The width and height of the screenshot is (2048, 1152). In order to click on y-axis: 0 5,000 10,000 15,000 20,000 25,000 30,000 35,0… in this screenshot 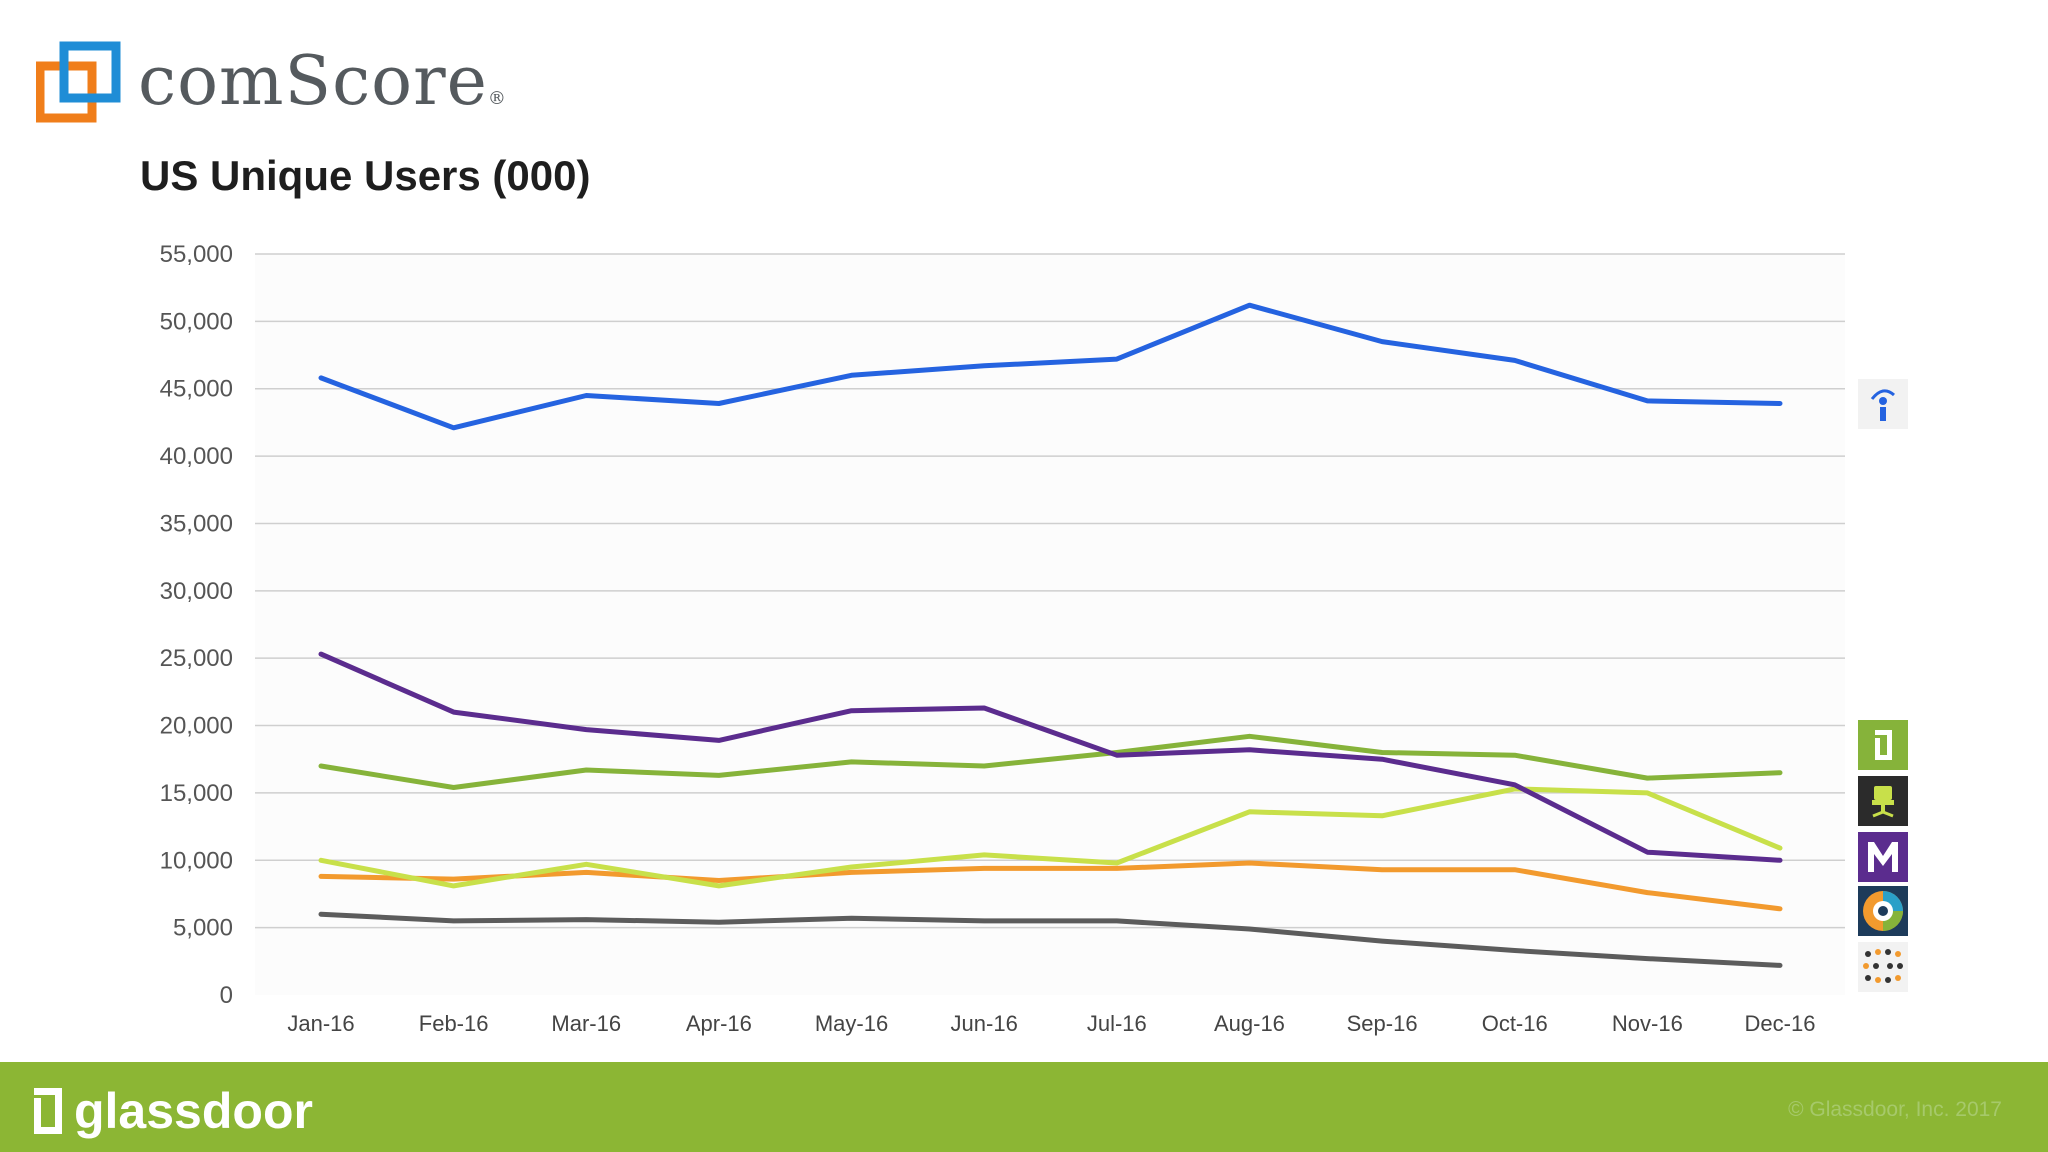, I will do `click(196, 625)`.